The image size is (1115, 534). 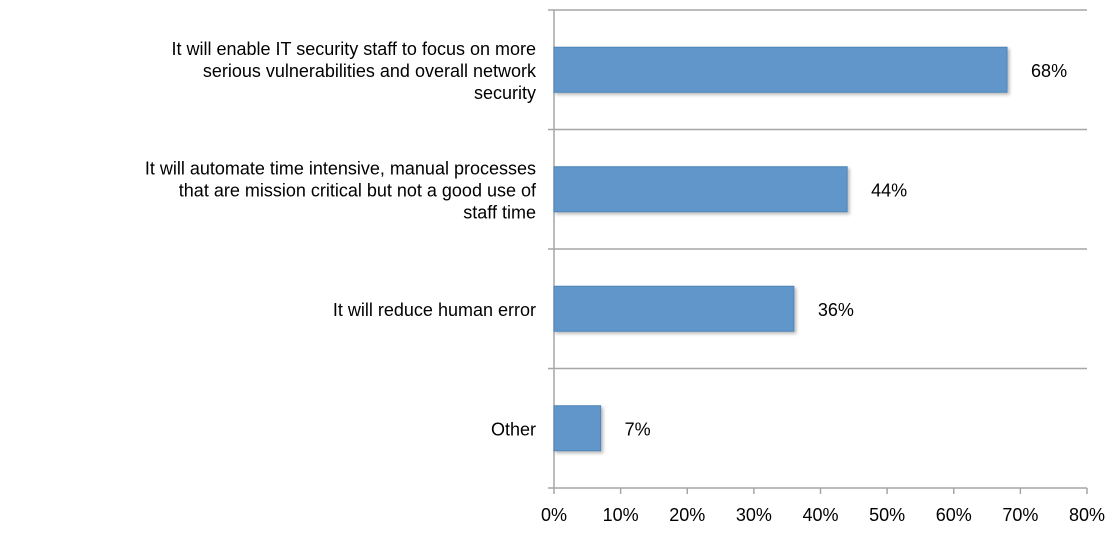 What do you see at coordinates (954, 515) in the screenshot?
I see `x-tick-label: 60%` at bounding box center [954, 515].